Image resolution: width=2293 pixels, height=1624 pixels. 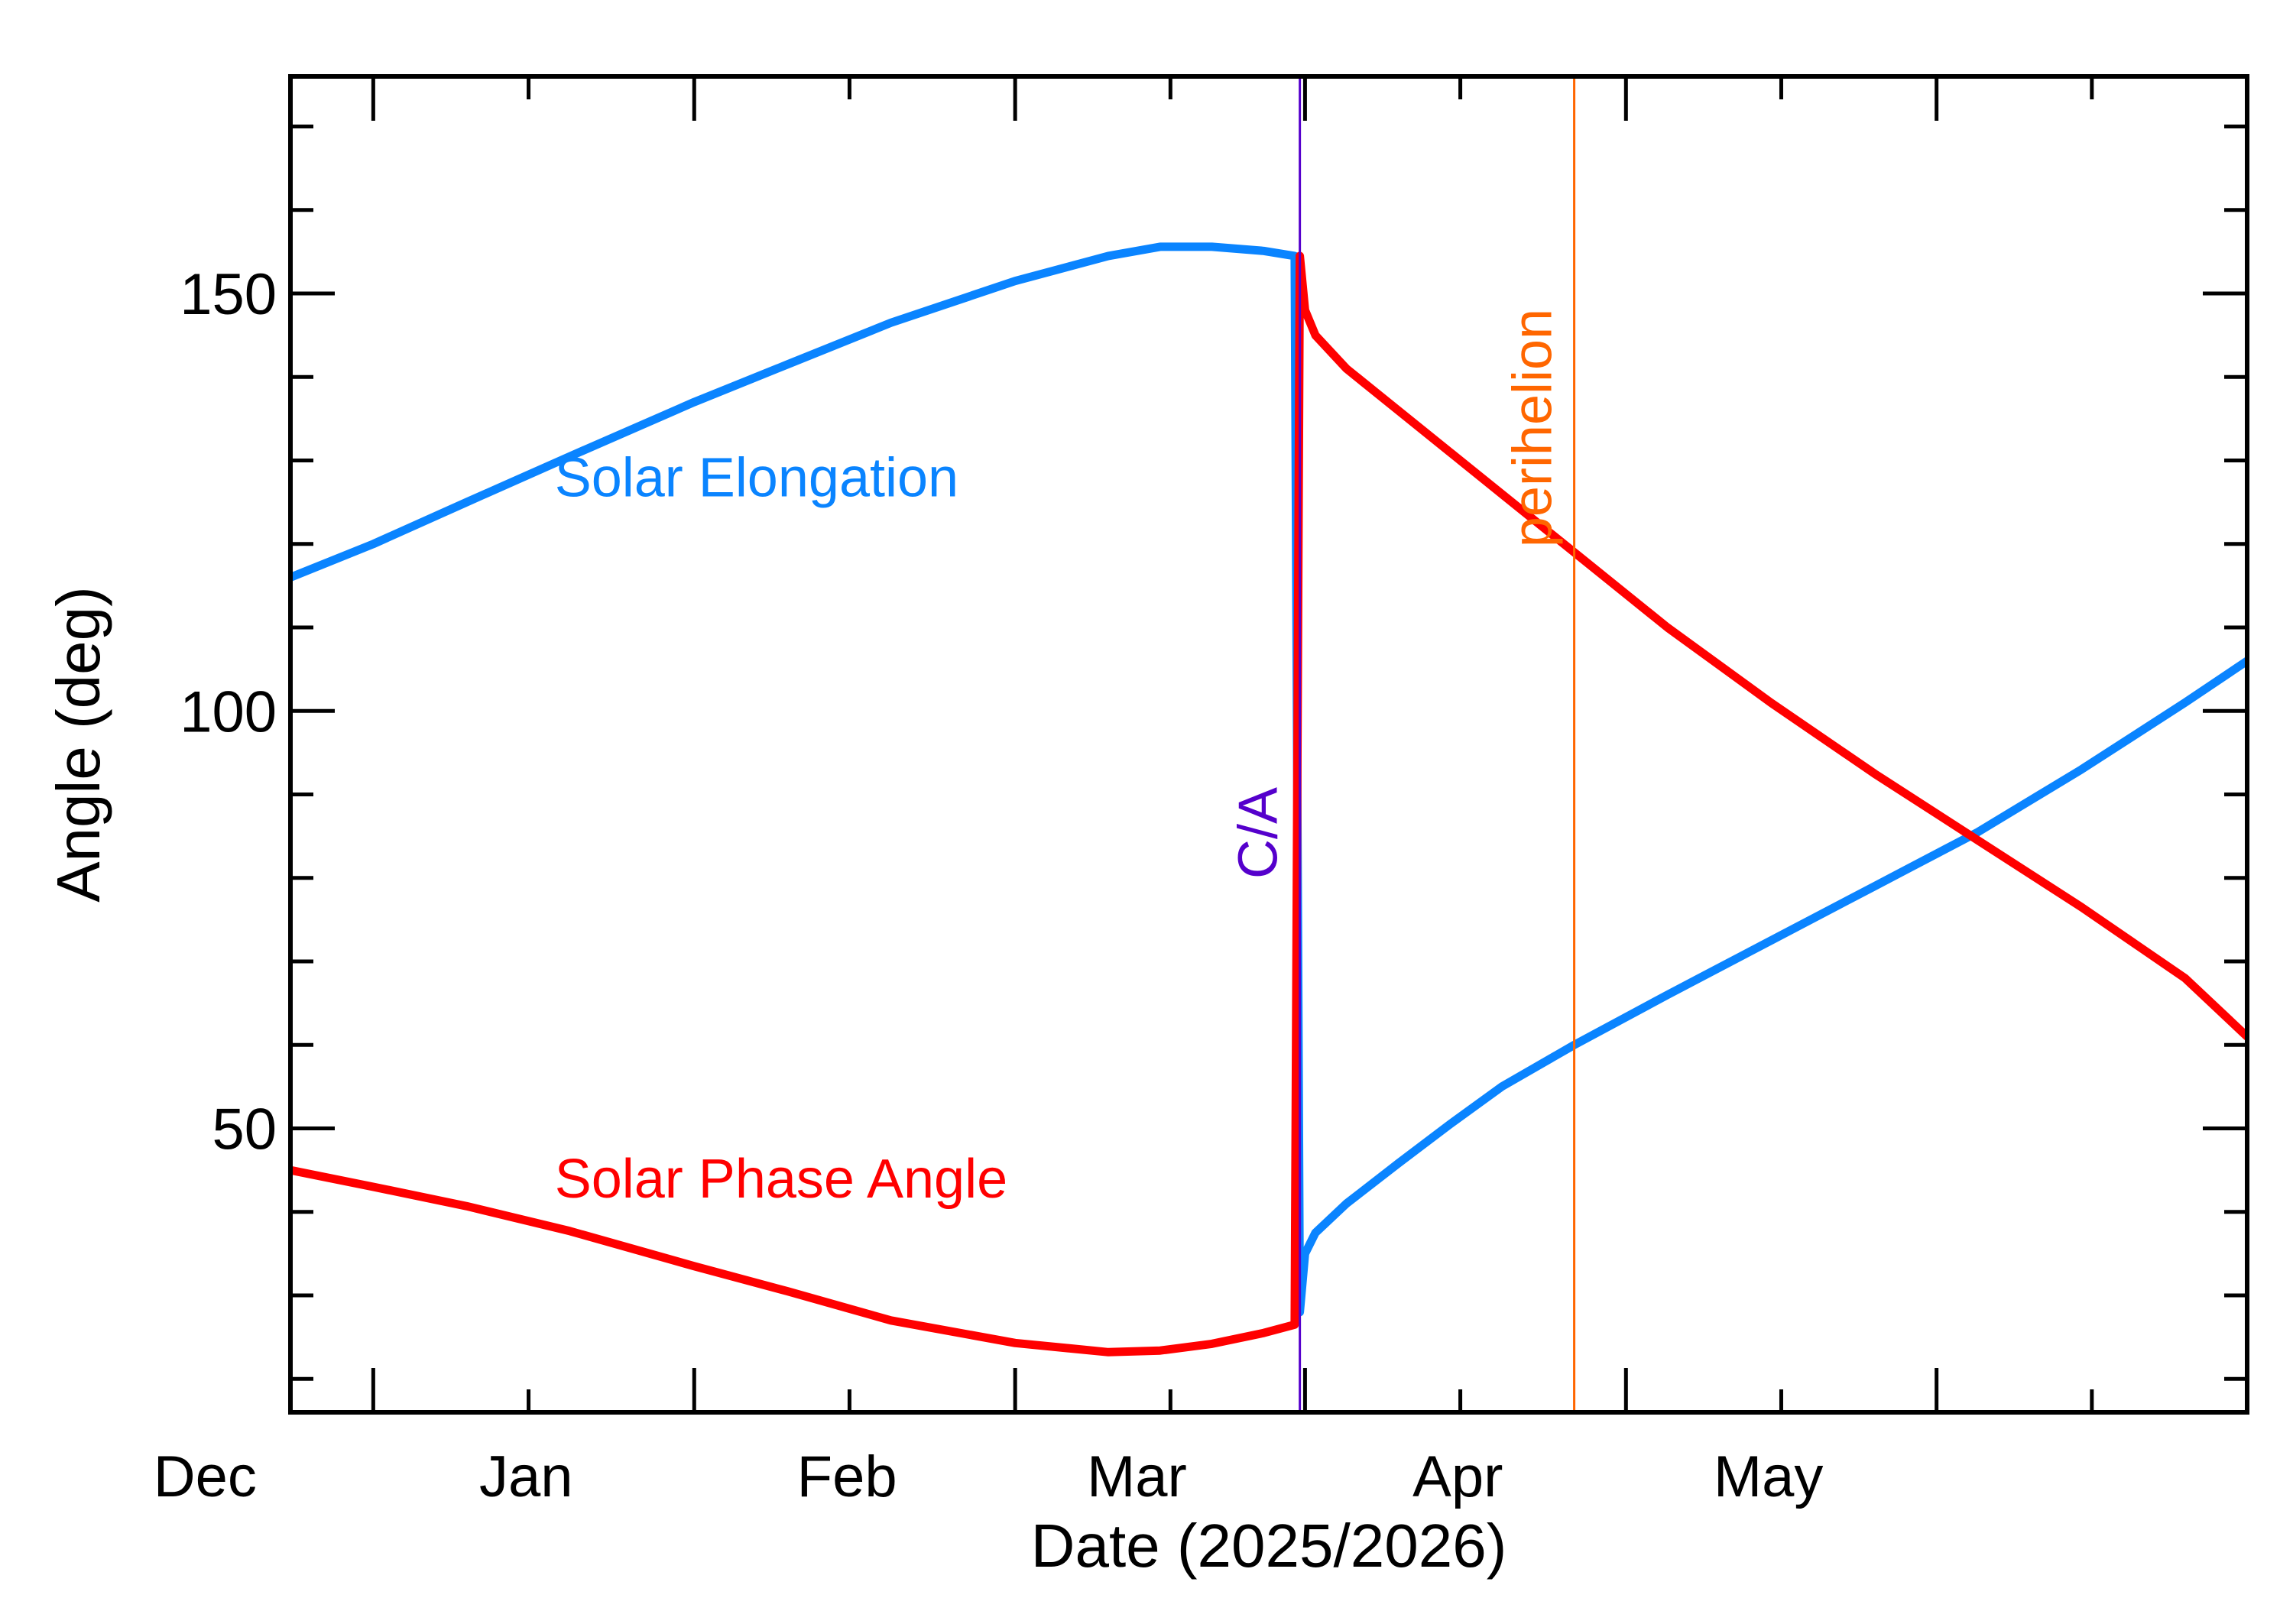 I want to click on y-tick-label: 50, so click(x=245, y=1129).